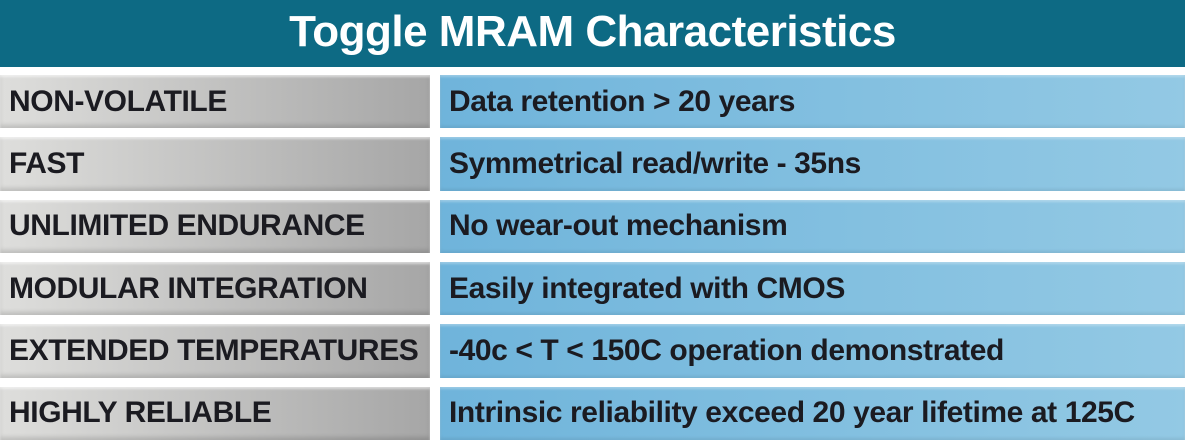 This screenshot has width=1185, height=440. I want to click on row-label-cell: NON-VOLATILE, so click(215, 102).